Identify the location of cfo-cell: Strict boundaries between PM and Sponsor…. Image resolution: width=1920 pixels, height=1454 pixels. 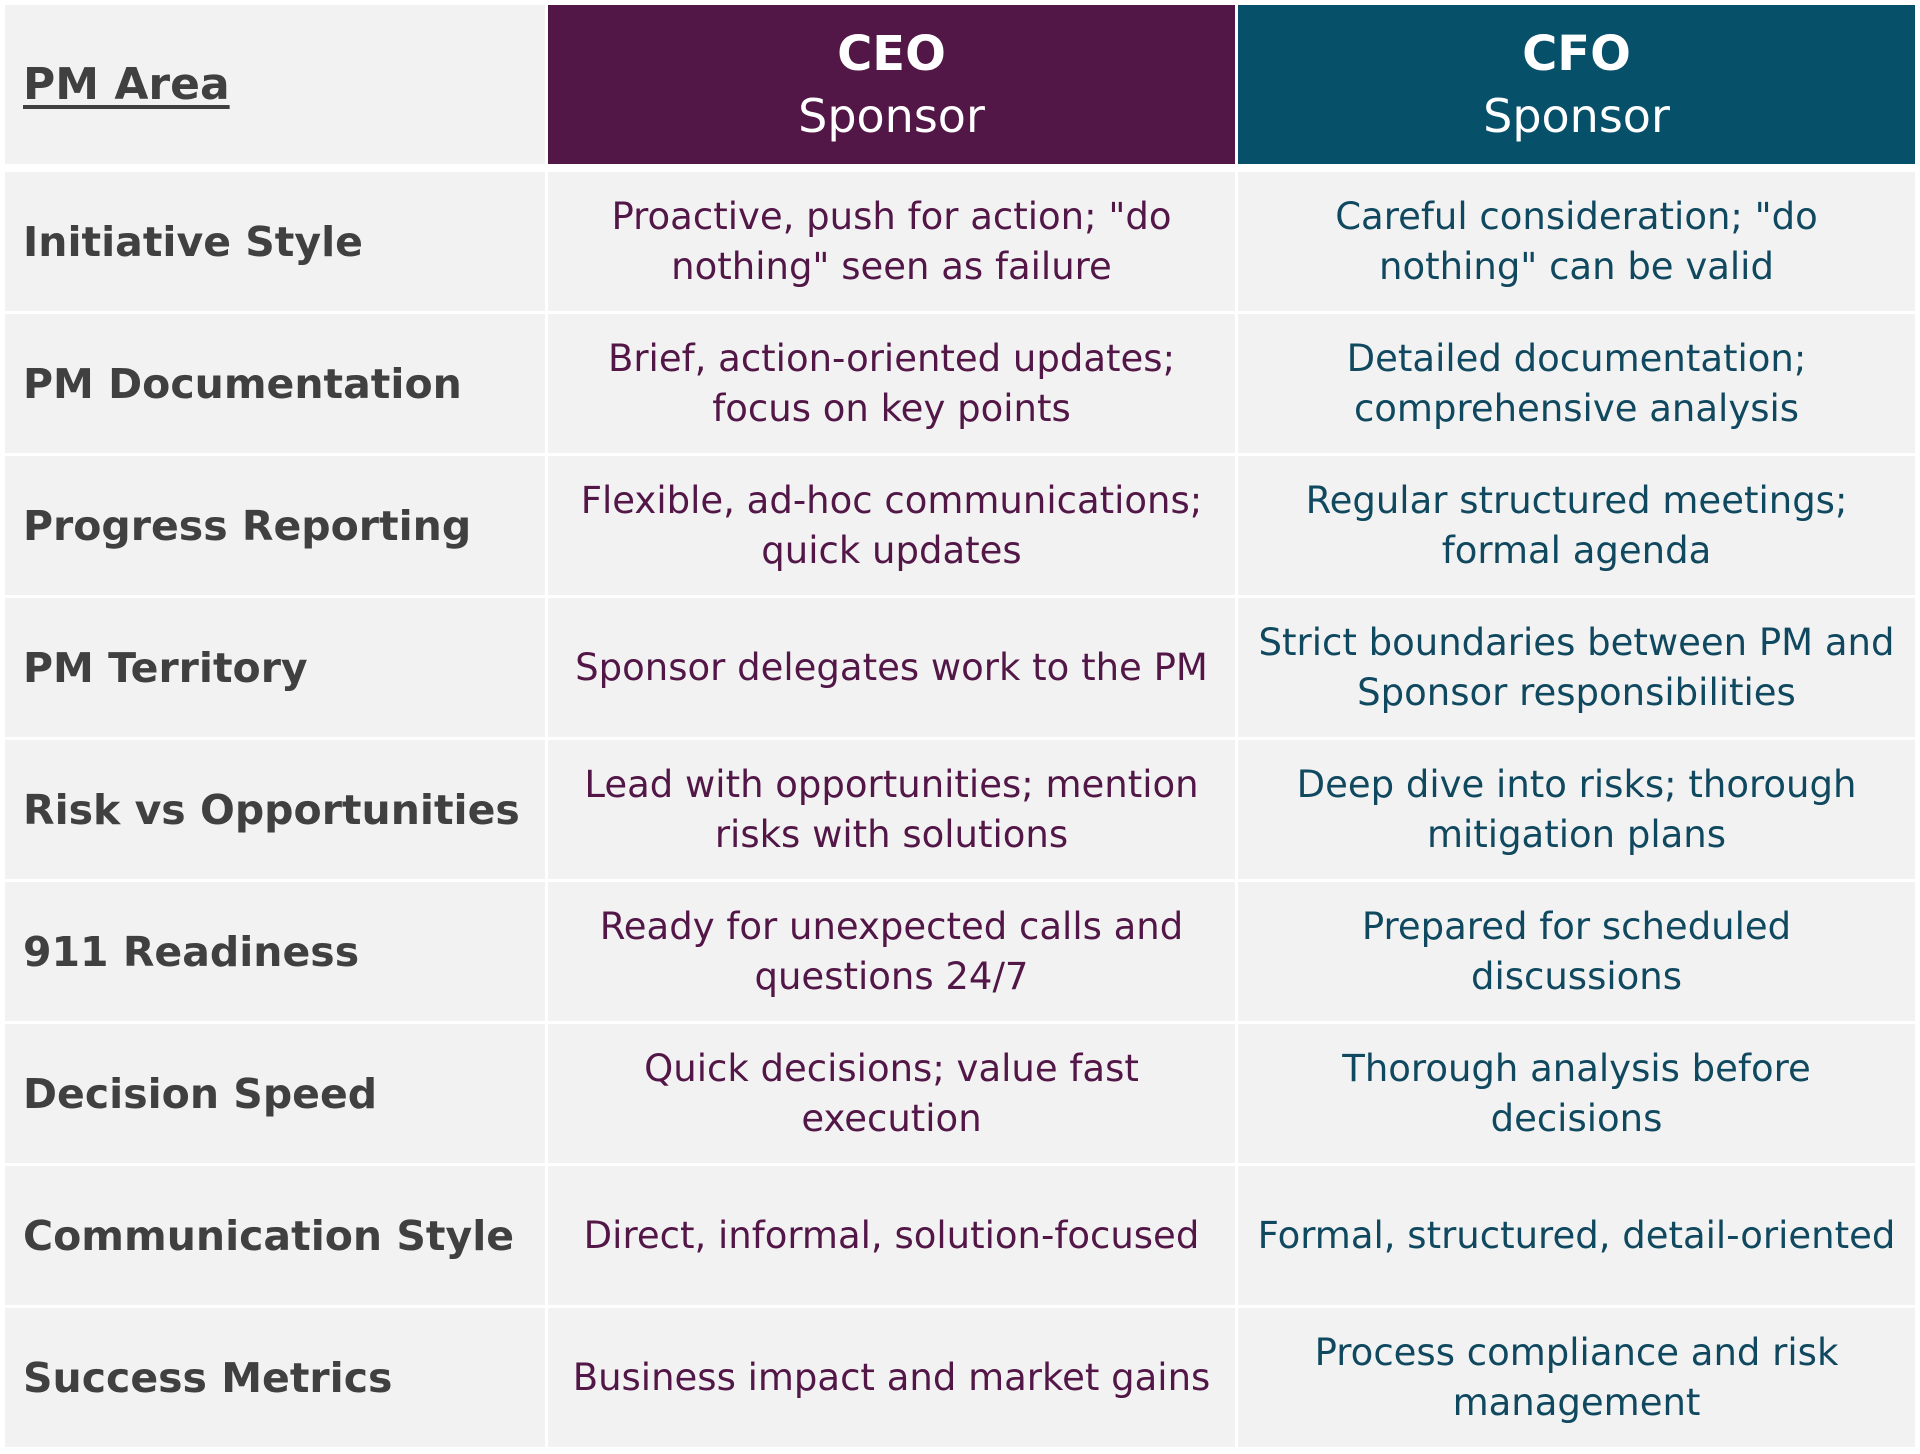
(1576, 669).